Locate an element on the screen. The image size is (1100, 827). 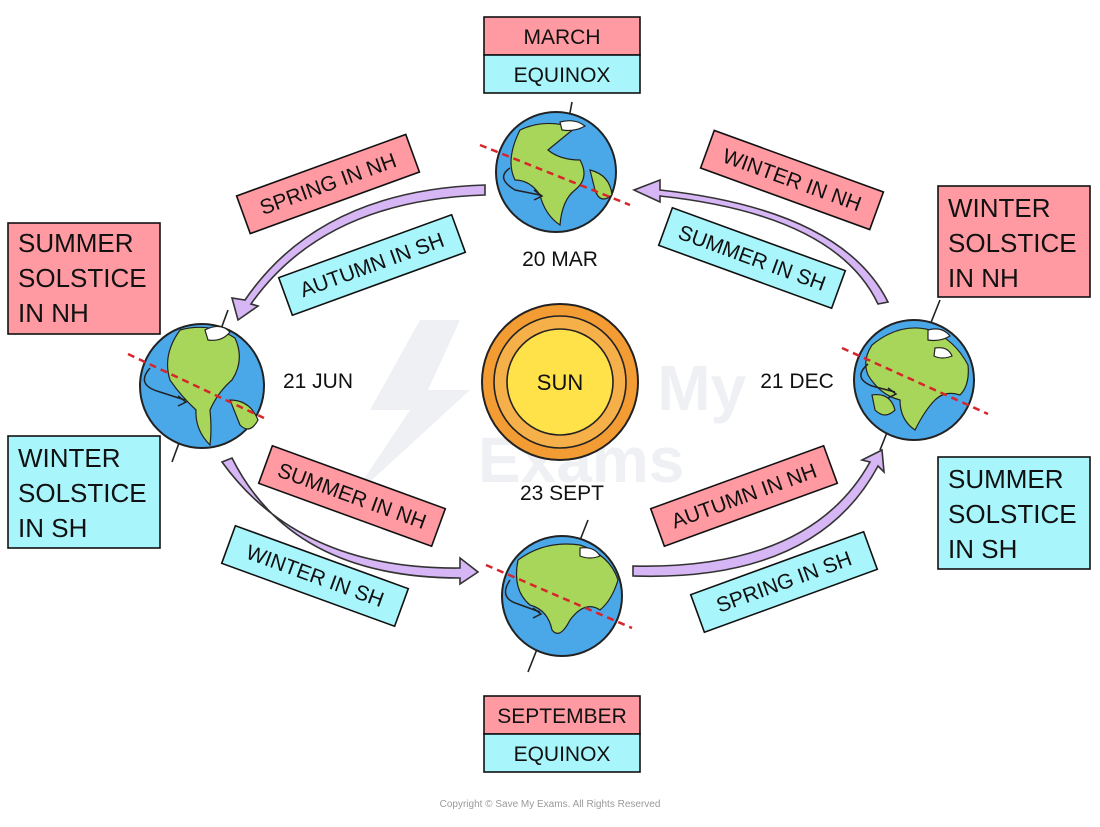
season-spring-nh: SPRING IN NH is located at coordinates (328, 184).